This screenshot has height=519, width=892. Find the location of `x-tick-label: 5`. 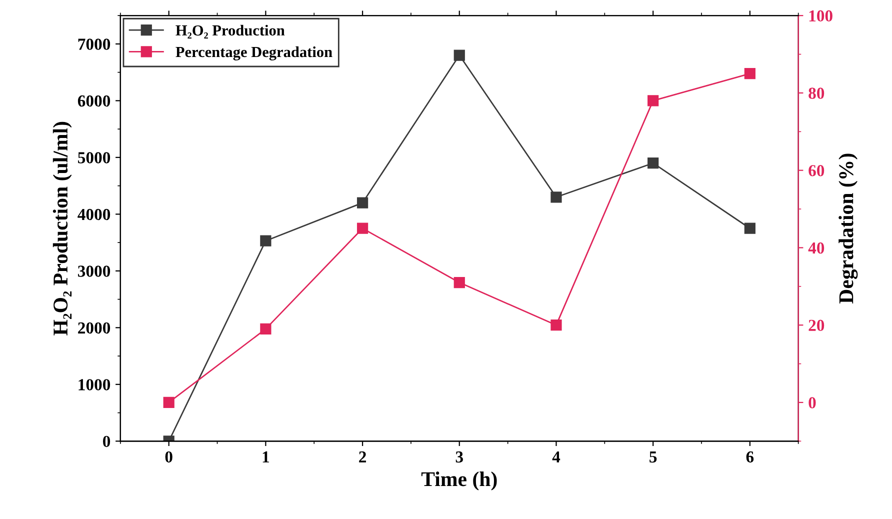

x-tick-label: 5 is located at coordinates (653, 457).